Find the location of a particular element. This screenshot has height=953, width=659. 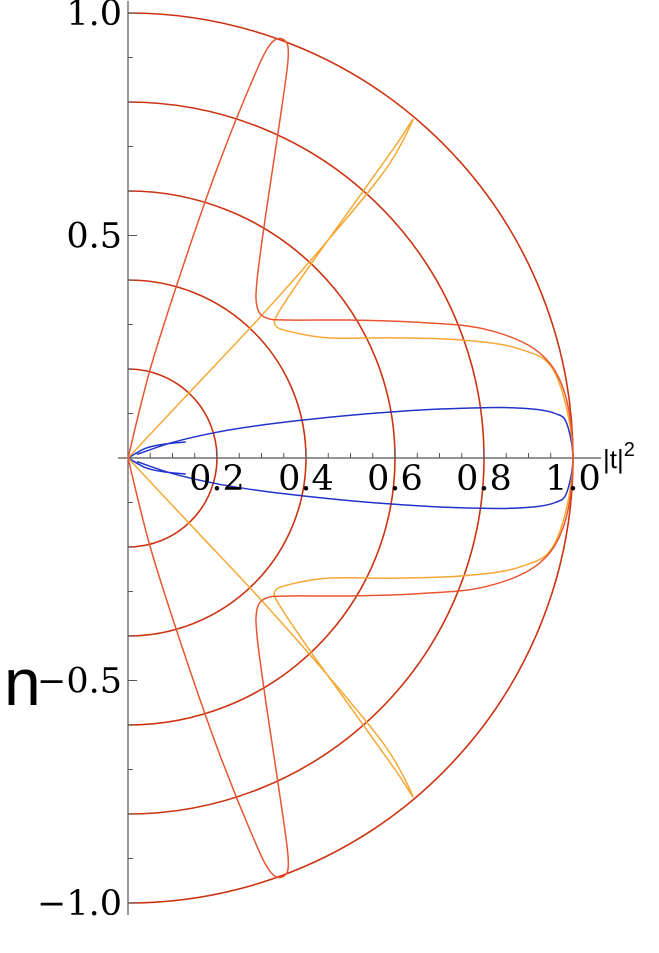

partial-side-label: n is located at coordinates (22, 682).